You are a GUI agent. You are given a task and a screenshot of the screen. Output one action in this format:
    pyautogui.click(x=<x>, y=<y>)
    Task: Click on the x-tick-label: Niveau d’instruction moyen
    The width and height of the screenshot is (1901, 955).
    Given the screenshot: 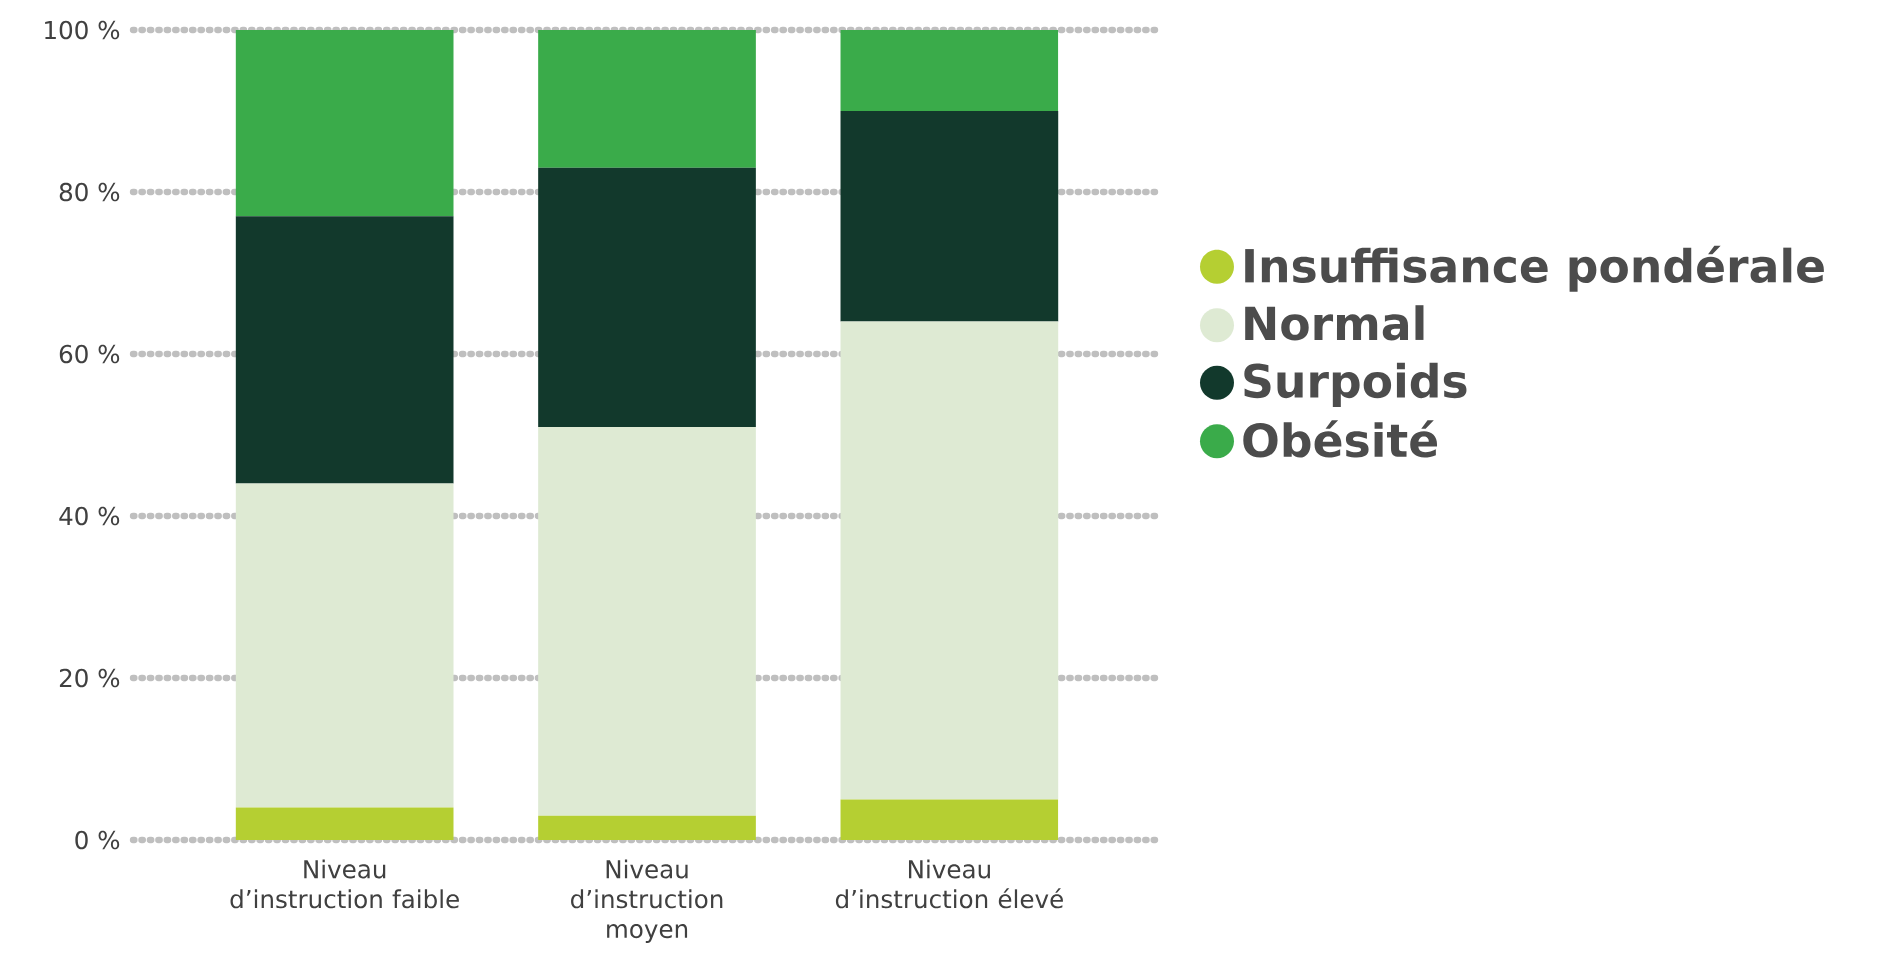 What is the action you would take?
    pyautogui.click(x=647, y=901)
    